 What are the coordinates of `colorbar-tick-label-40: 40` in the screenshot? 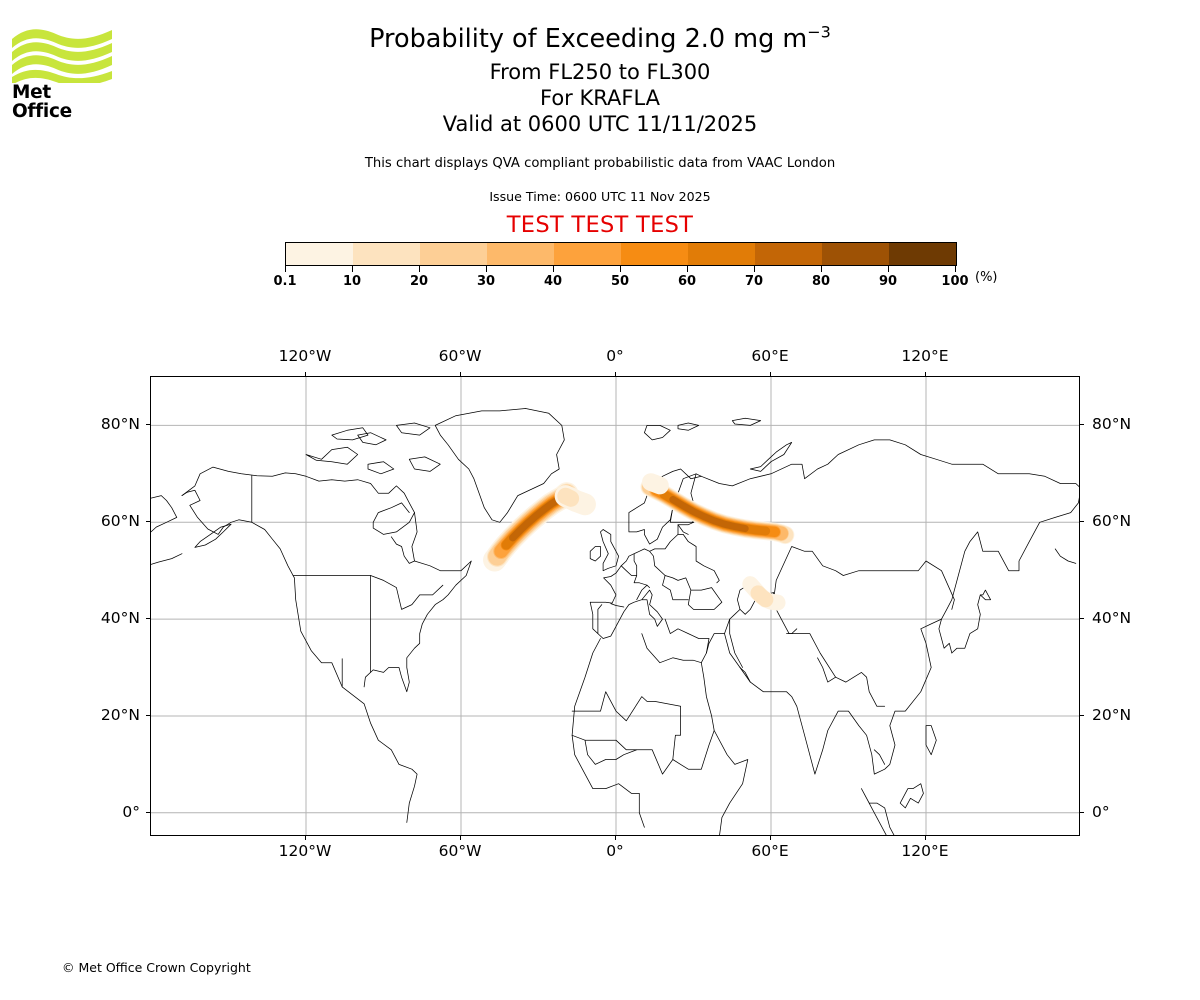 It's located at (553, 281).